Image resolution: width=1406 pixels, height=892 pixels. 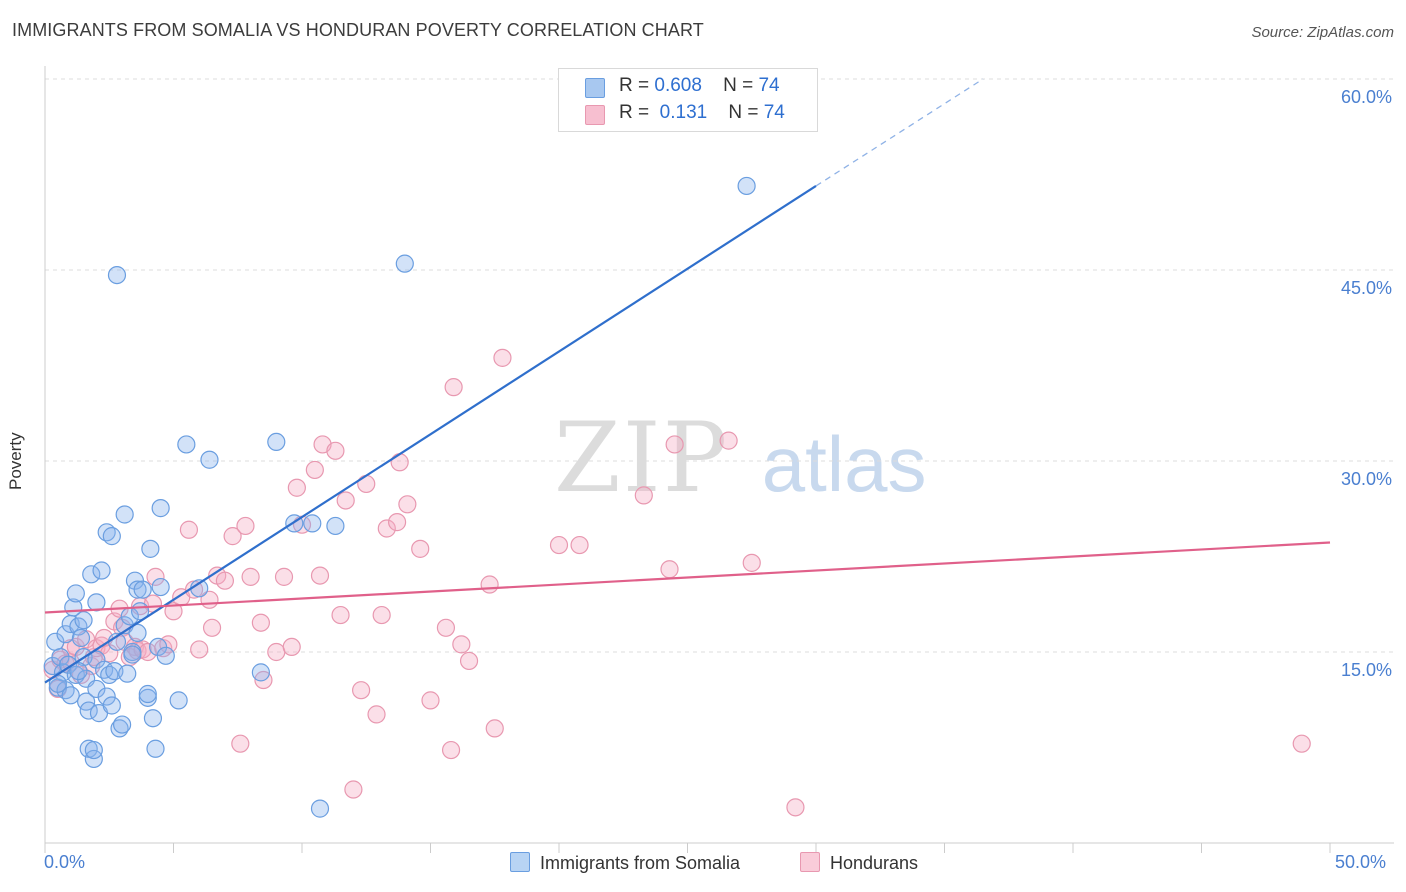 I want to click on y-tick-label: 15.0%, so click(x=1366, y=670).